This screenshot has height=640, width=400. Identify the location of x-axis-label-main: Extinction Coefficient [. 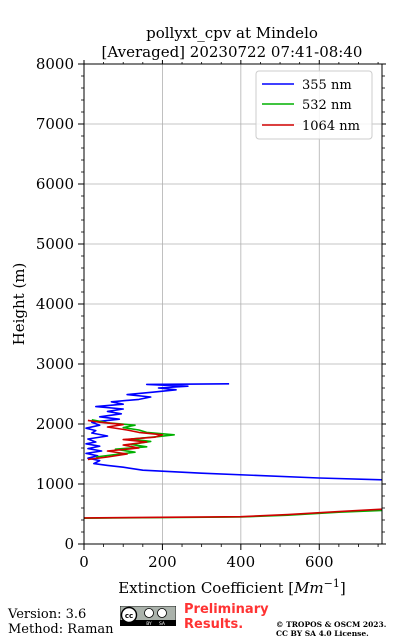
(206, 588).